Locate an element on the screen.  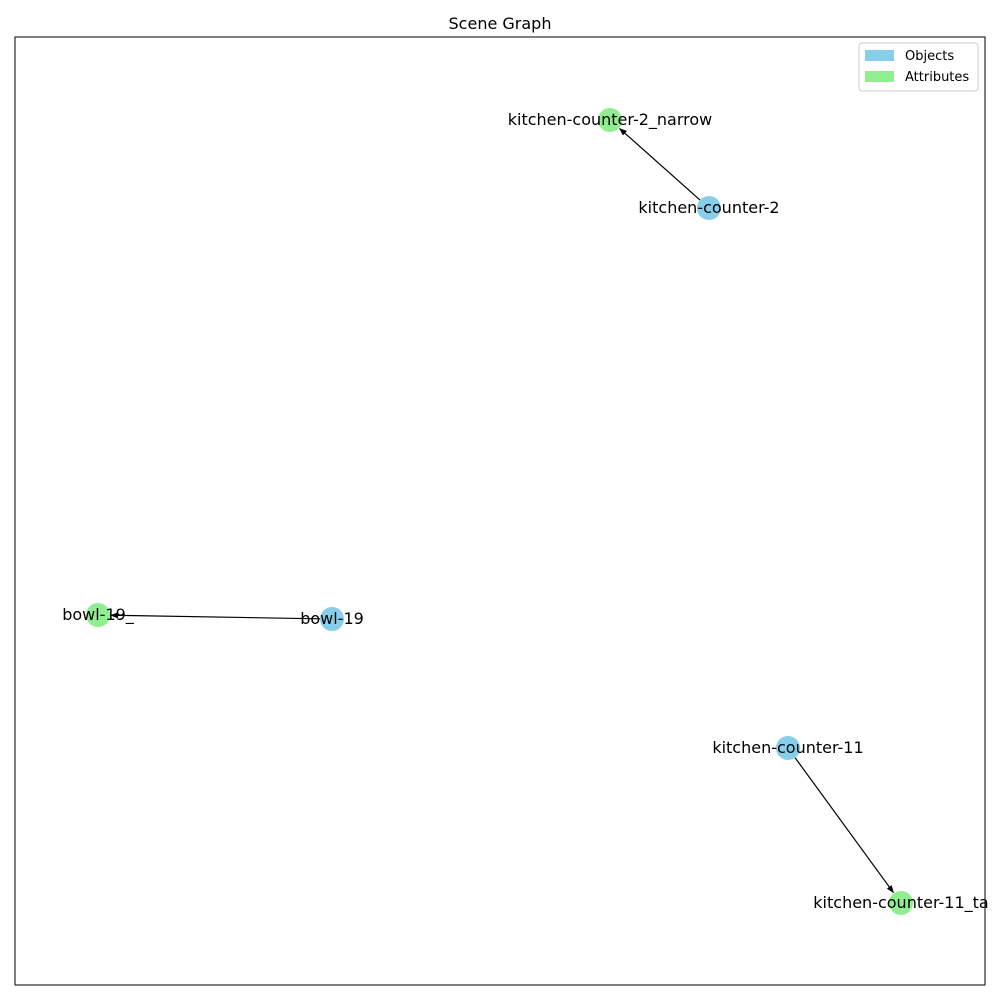
node-label-kitchen-counter-11: kitchen-counter-11 is located at coordinates (787, 747).